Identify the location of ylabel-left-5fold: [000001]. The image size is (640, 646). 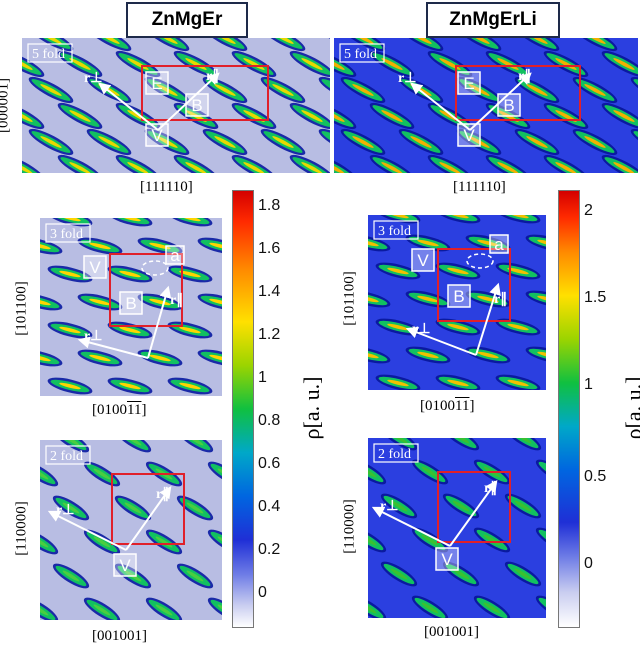
(6, 105).